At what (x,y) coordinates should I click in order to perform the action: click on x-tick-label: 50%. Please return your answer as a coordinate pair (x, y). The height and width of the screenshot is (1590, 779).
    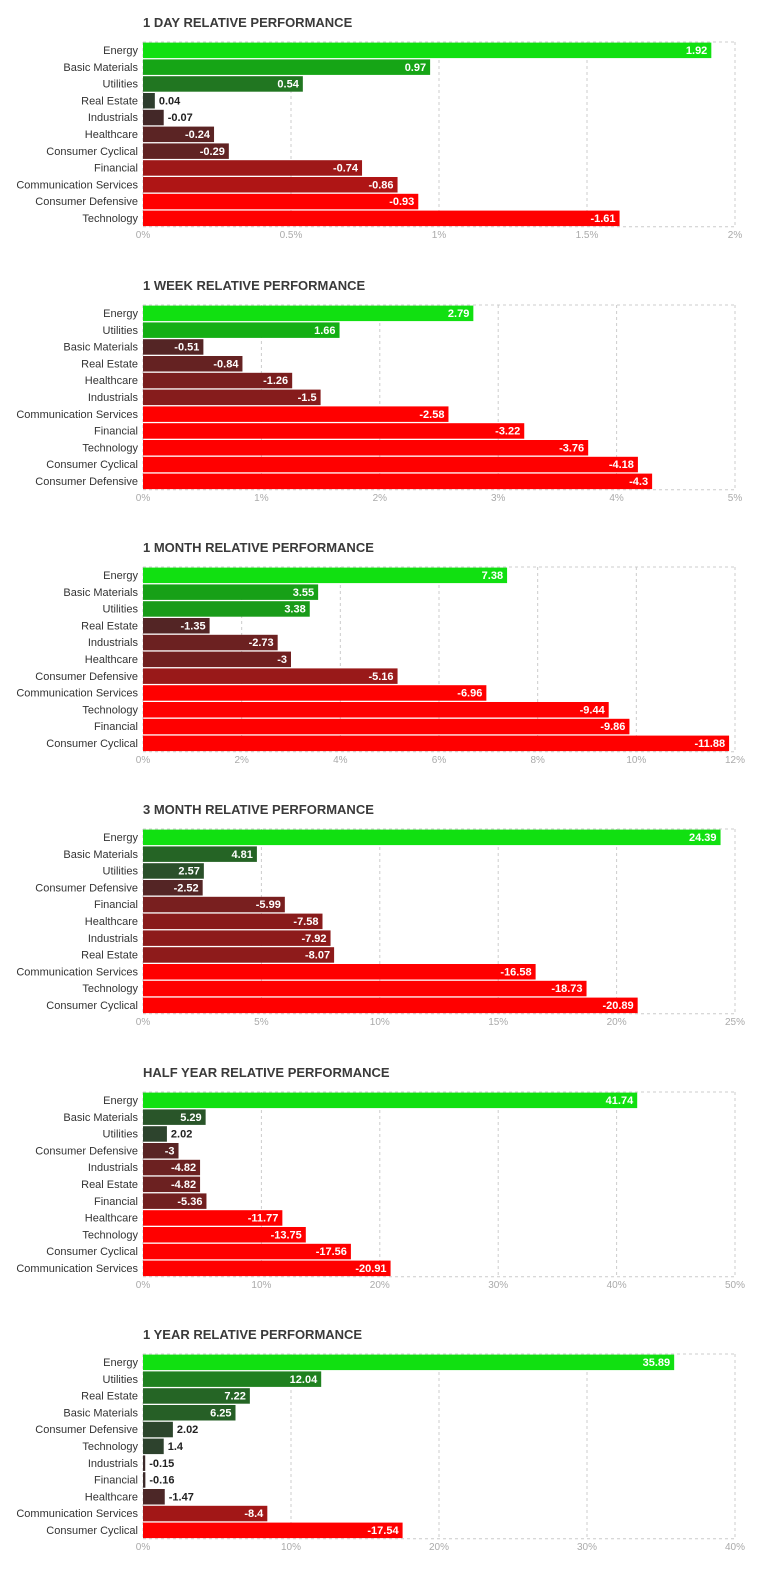
    Looking at the image, I should click on (735, 1285).